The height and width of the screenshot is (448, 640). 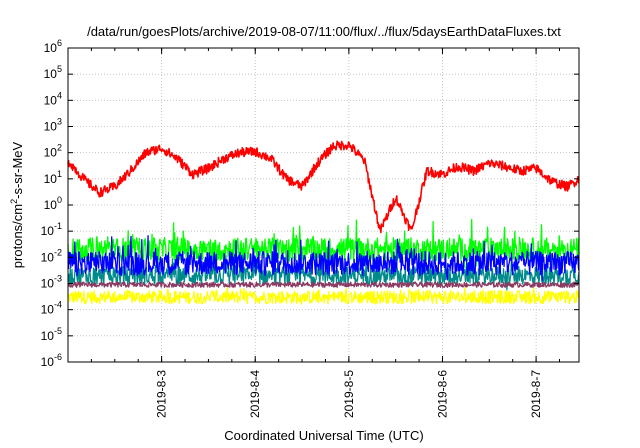 I want to click on y-axis-title-base: protons/cm, so click(x=17, y=236).